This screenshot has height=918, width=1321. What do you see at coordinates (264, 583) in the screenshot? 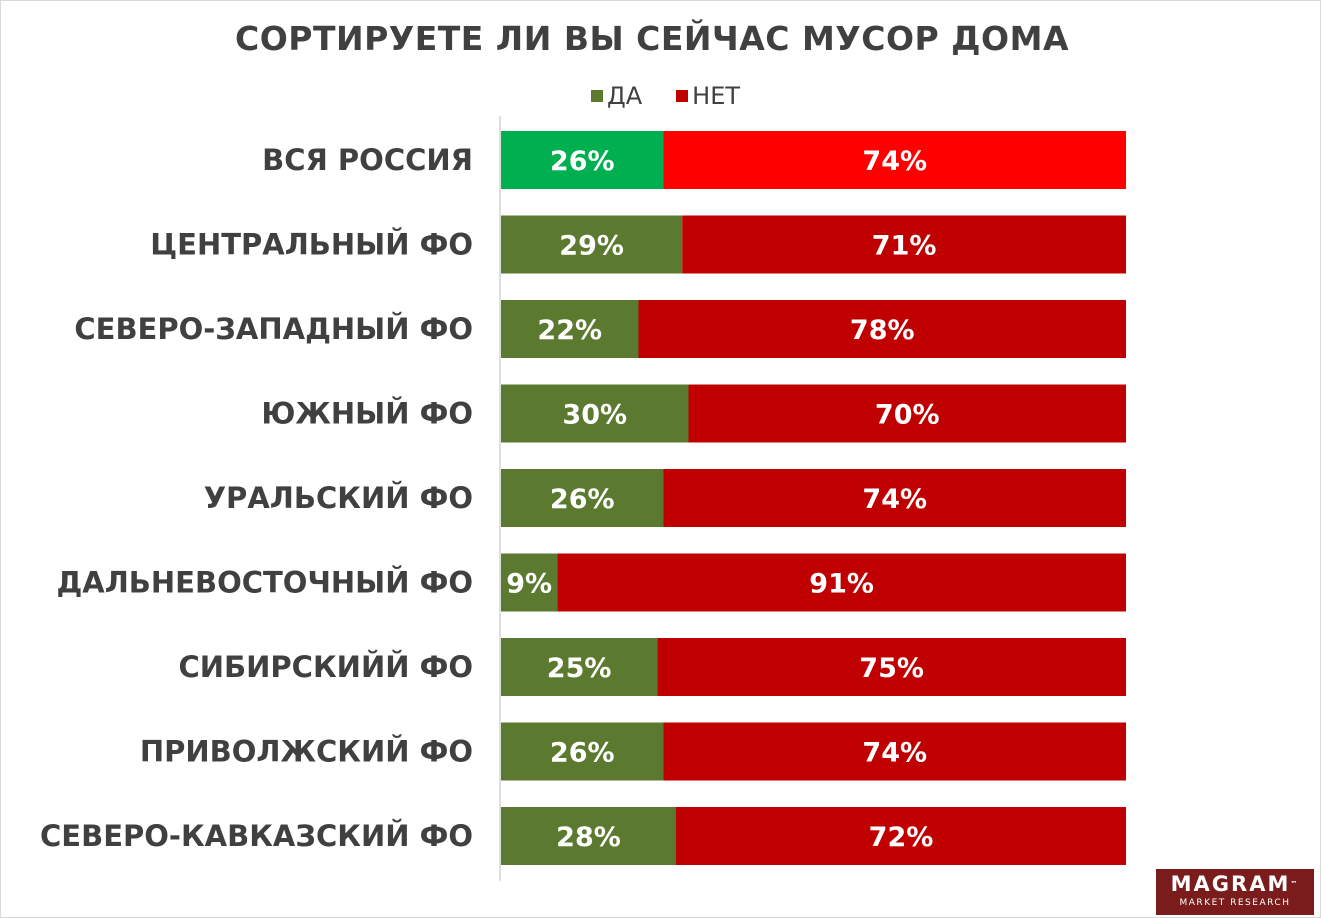
I see `category-label: ДАЛЬНЕВОСТОЧНЫЙ ФО` at bounding box center [264, 583].